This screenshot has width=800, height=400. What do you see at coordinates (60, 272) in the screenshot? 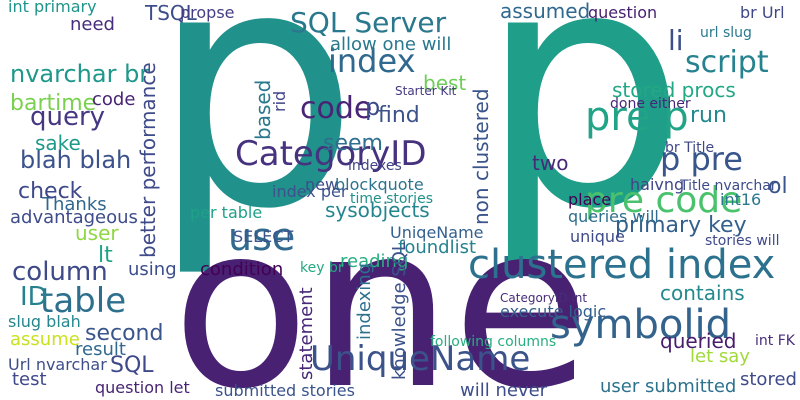
I see `word: column` at bounding box center [60, 272].